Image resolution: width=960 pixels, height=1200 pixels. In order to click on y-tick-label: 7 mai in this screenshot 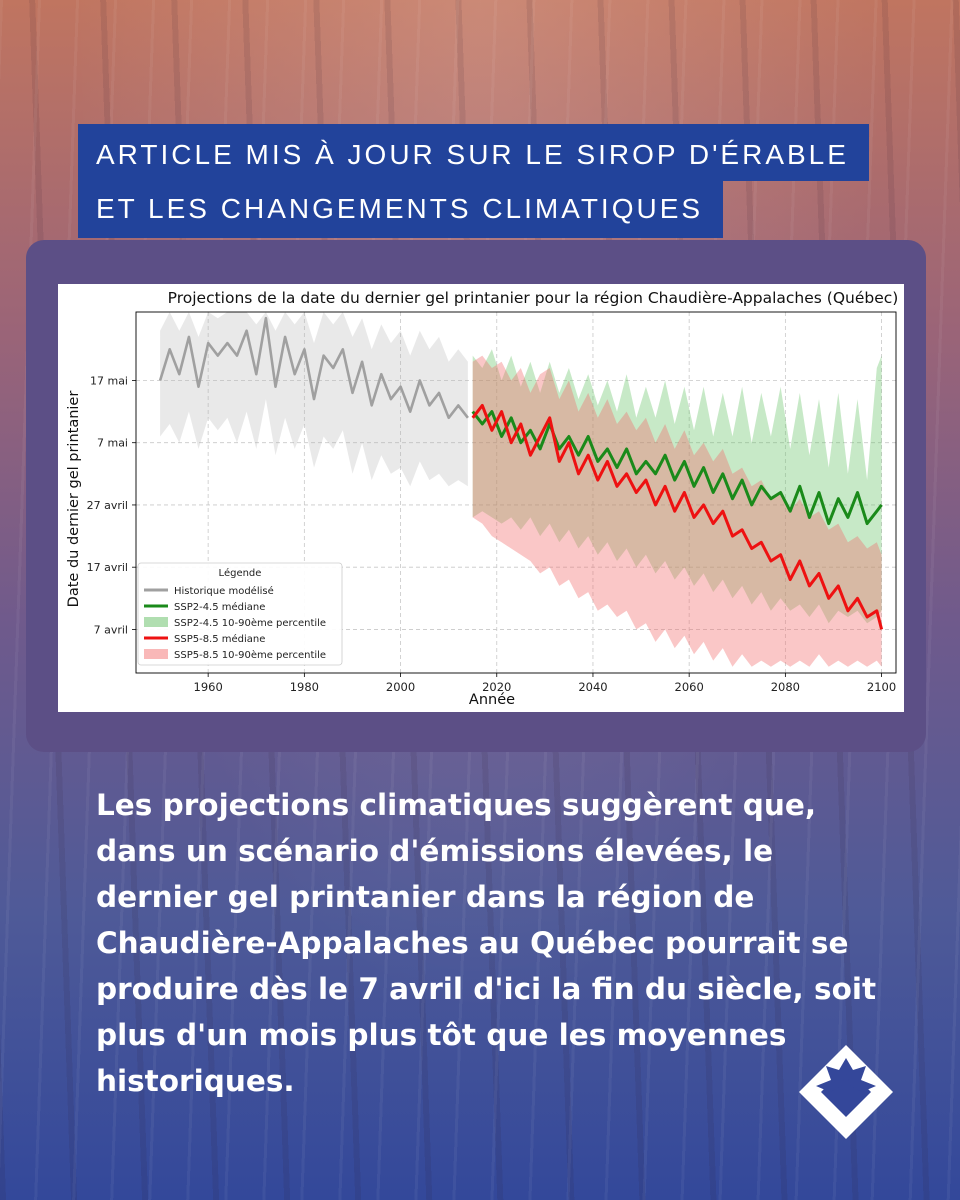, I will do `click(112, 443)`.